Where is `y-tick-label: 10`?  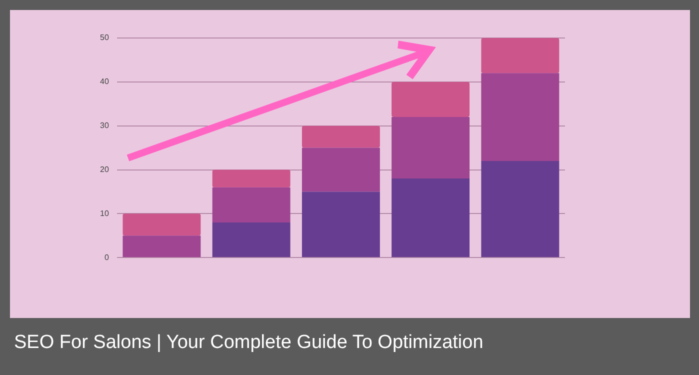
y-tick-label: 10 is located at coordinates (105, 213).